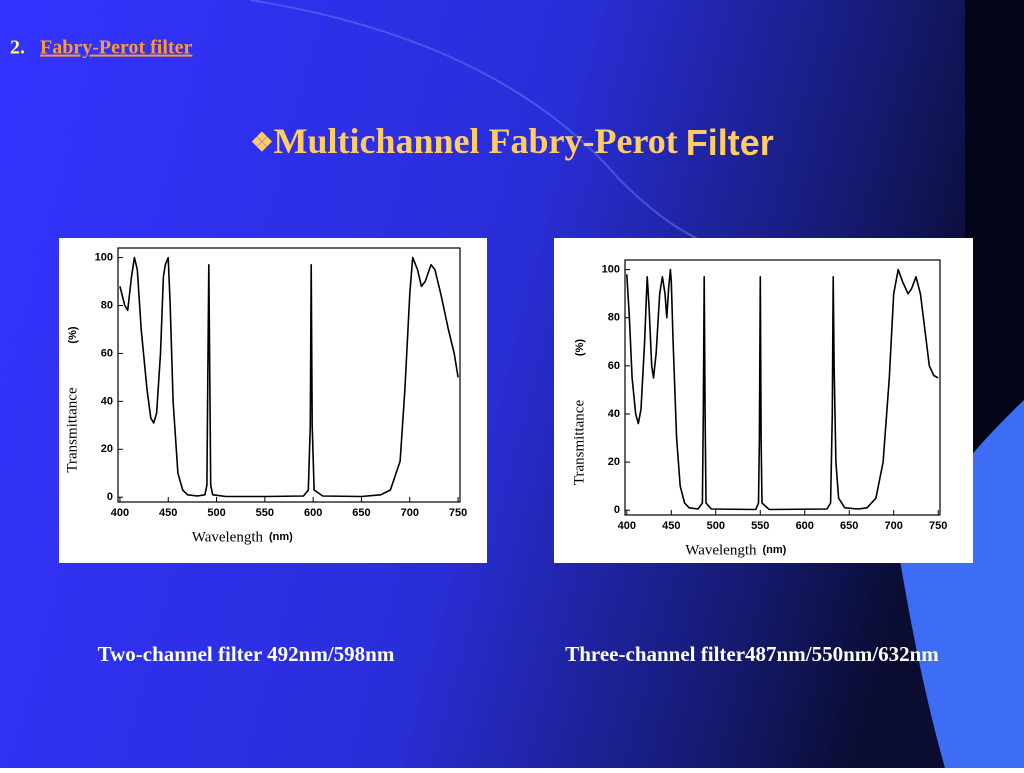 The height and width of the screenshot is (773, 1024). Describe the element at coordinates (962, 584) in the screenshot. I see `decor-shape` at that location.